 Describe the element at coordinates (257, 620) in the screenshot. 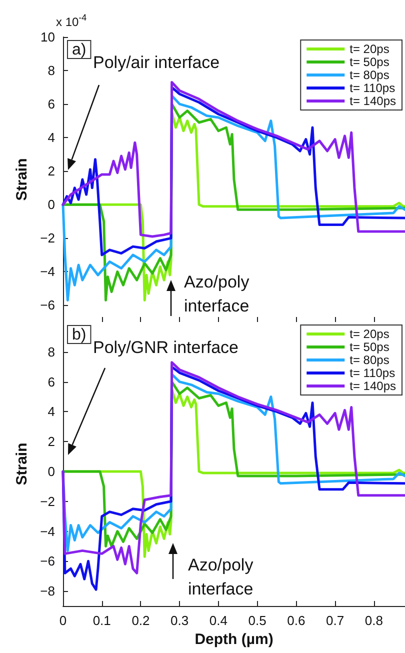

I see `x-tick-label: 0.5` at that location.